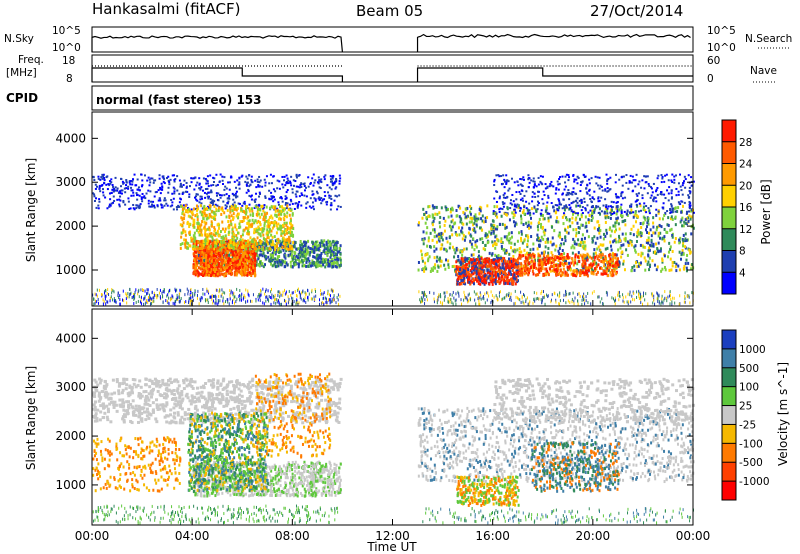 Image resolution: width=800 pixels, height=554 pixels. I want to click on nsky-trace, so click(391, 43).